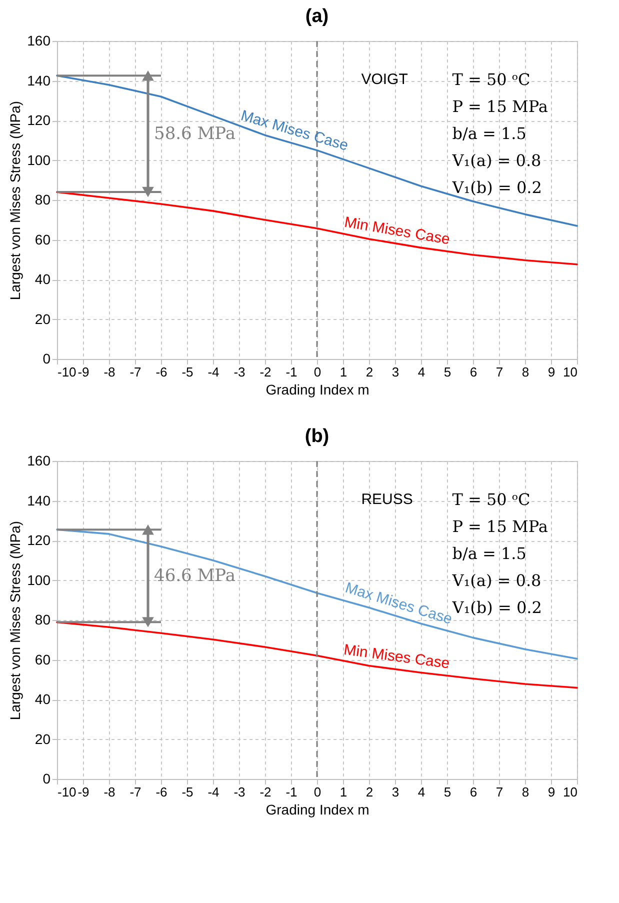 This screenshot has height=903, width=619. Describe the element at coordinates (195, 134) in the screenshot. I see `annotation: 58.6 MPa` at that location.